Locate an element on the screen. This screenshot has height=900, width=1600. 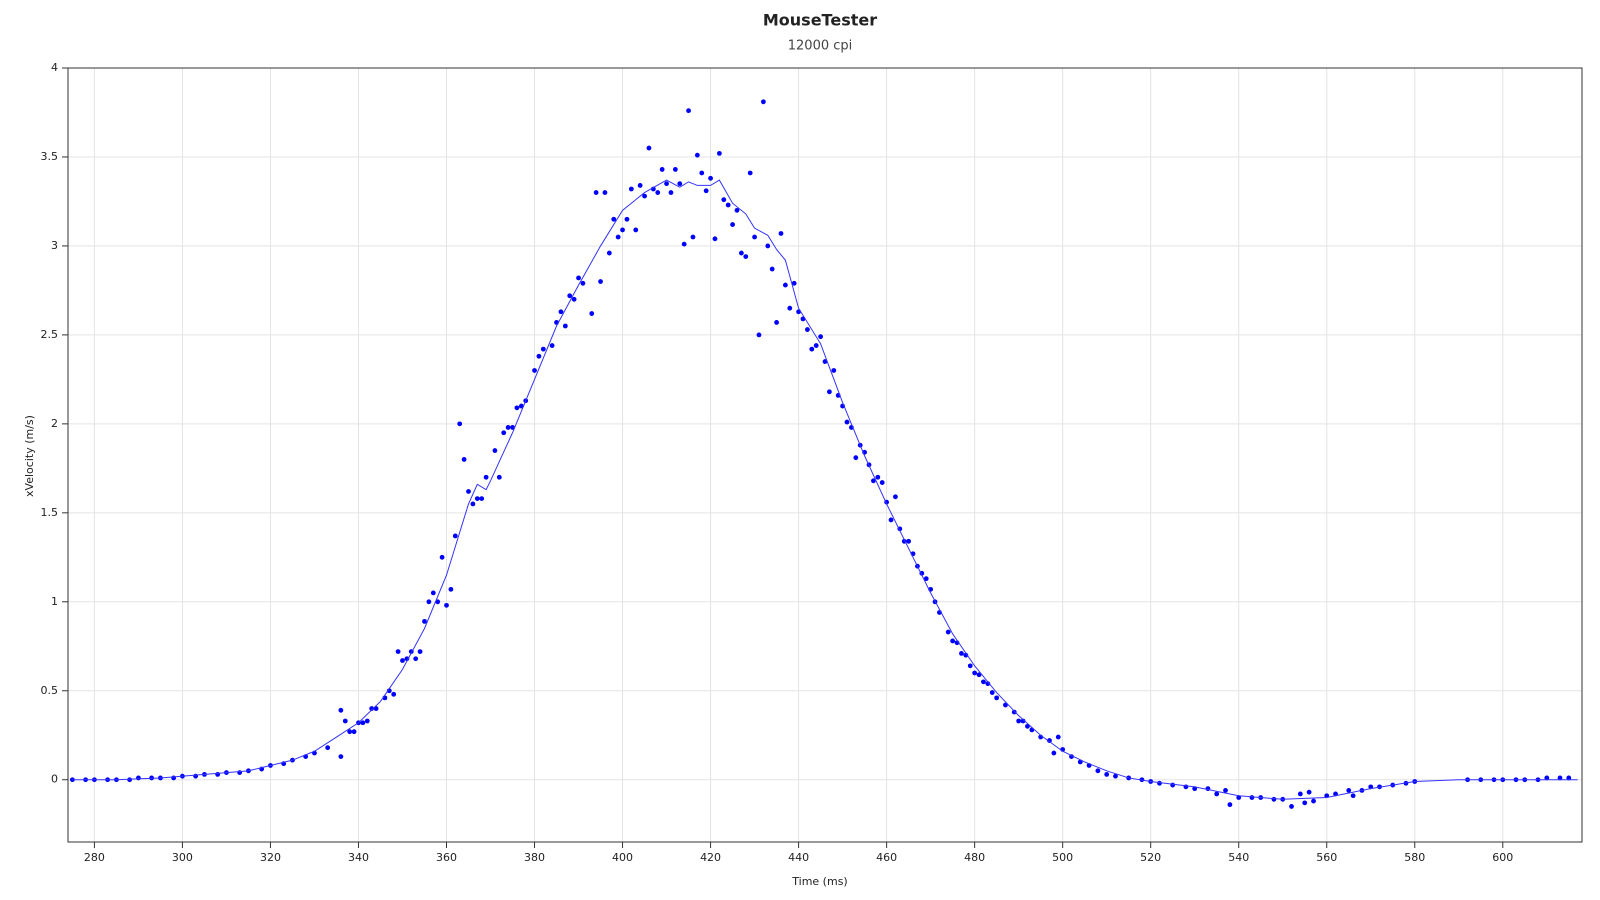
y-tick-label: 2 is located at coordinates (54, 423).